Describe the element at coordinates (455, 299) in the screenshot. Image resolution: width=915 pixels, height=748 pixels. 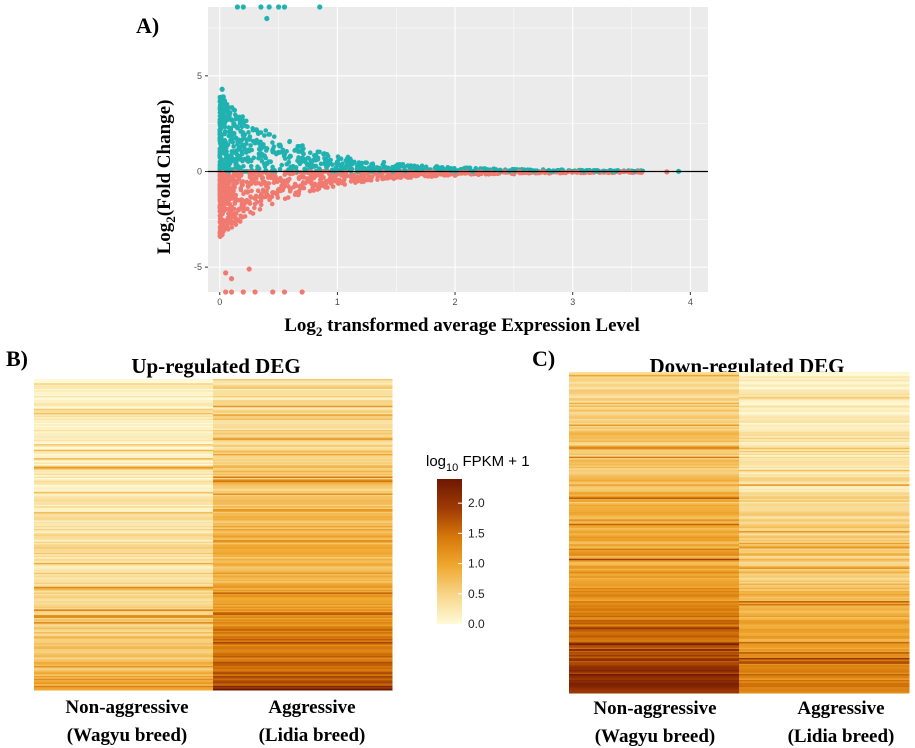
I see `scatter-x-ticks: 0 1 2 3 4` at that location.